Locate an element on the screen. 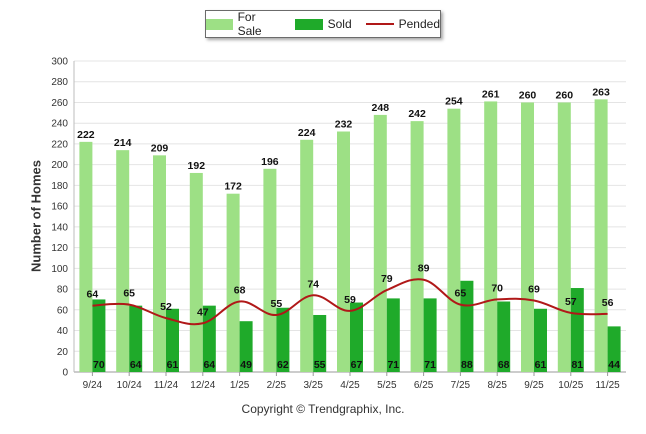 The image size is (646, 434). y-tick-label: 60 is located at coordinates (63, 310).